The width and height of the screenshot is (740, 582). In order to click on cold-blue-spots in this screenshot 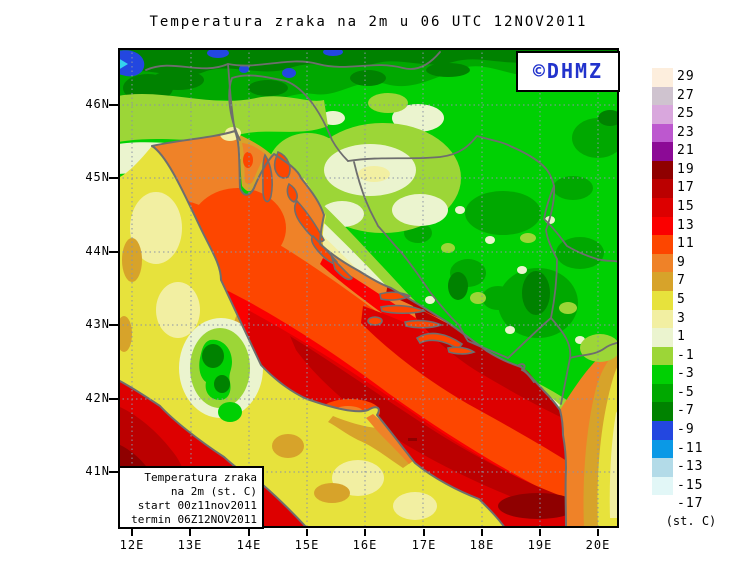, I will do `click(230, 63)`.